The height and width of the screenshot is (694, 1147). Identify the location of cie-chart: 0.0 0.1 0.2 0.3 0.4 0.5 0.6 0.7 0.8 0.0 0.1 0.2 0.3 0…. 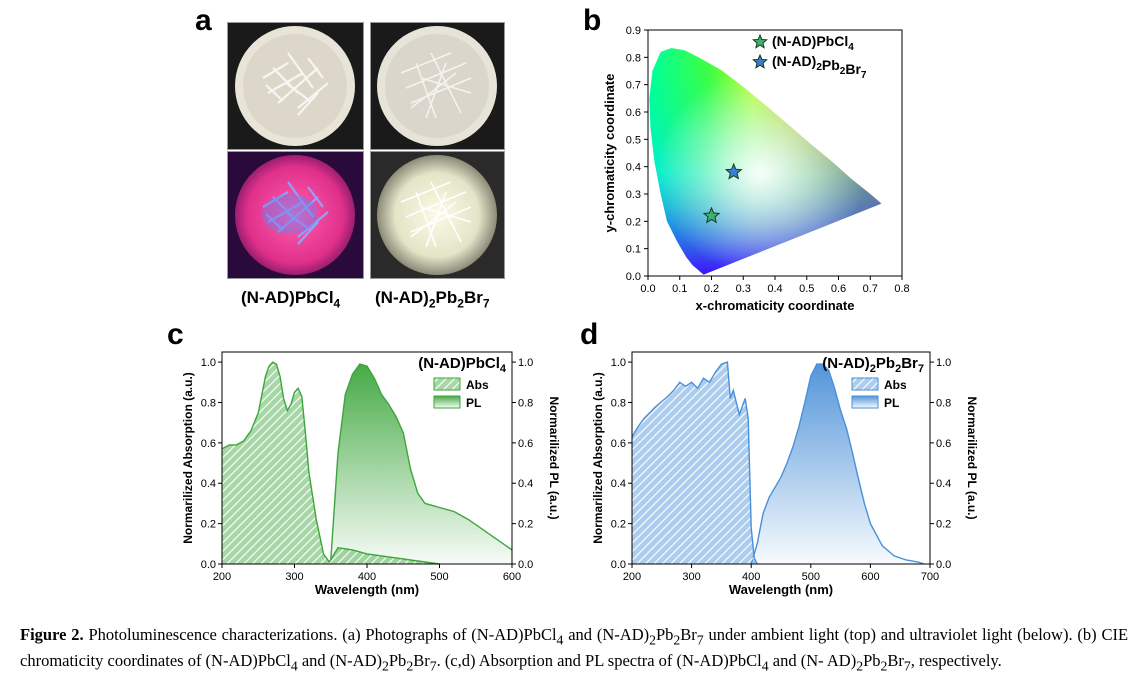
(756, 169).